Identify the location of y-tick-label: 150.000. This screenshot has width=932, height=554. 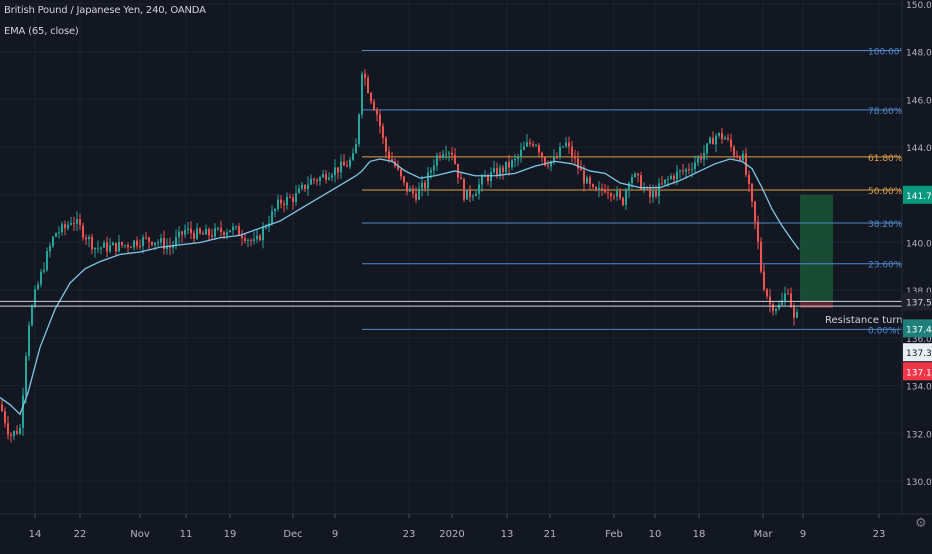
(919, 6).